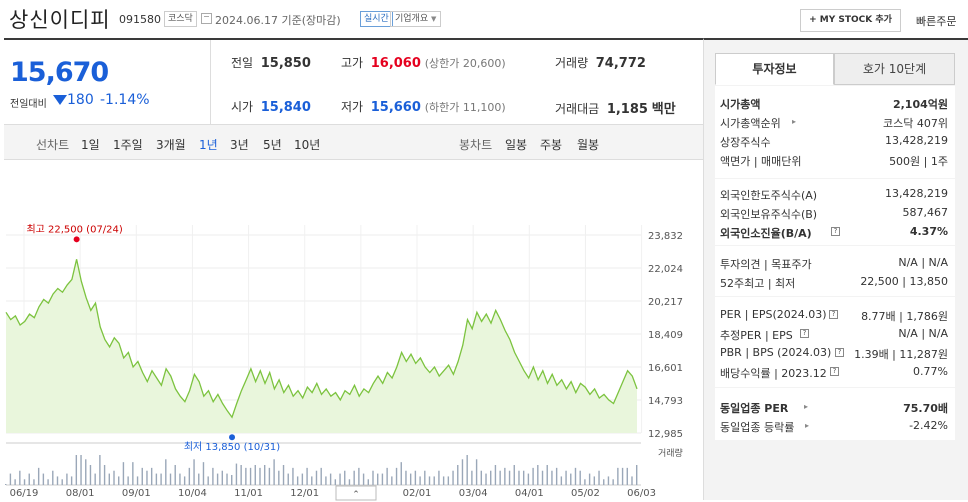  I want to click on y-tick-label: 16,601, so click(665, 368).